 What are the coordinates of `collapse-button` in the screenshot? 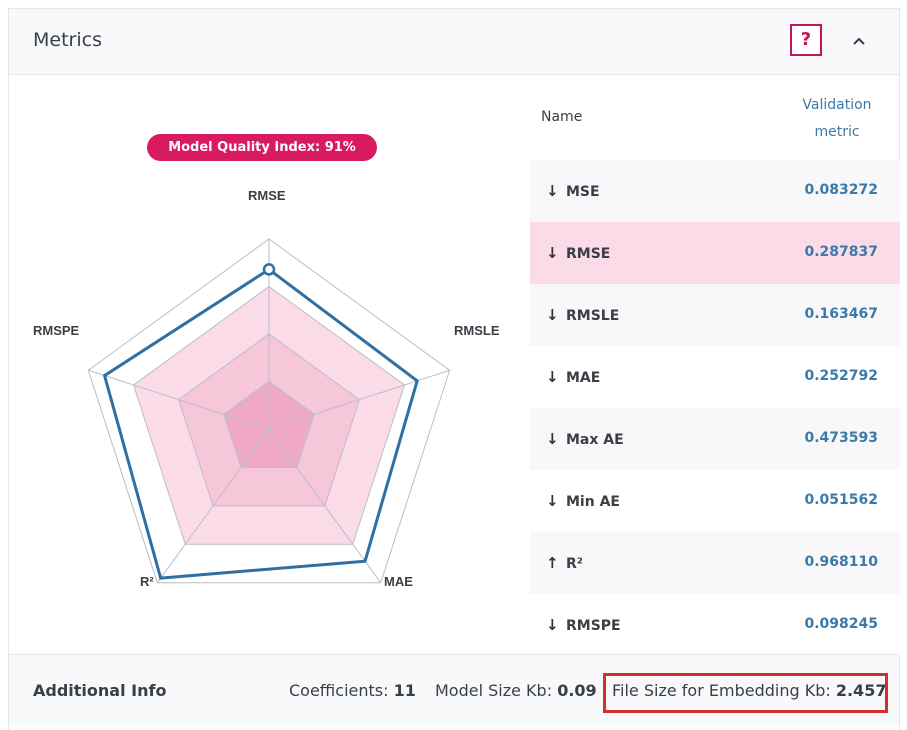 It's located at (859, 41).